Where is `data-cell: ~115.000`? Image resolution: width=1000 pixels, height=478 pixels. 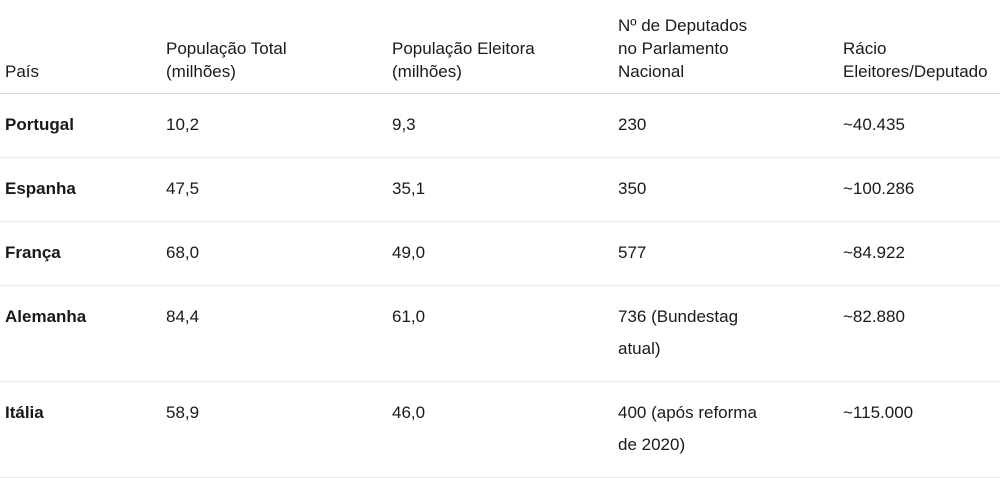
data-cell: ~115.000 is located at coordinates (921, 429).